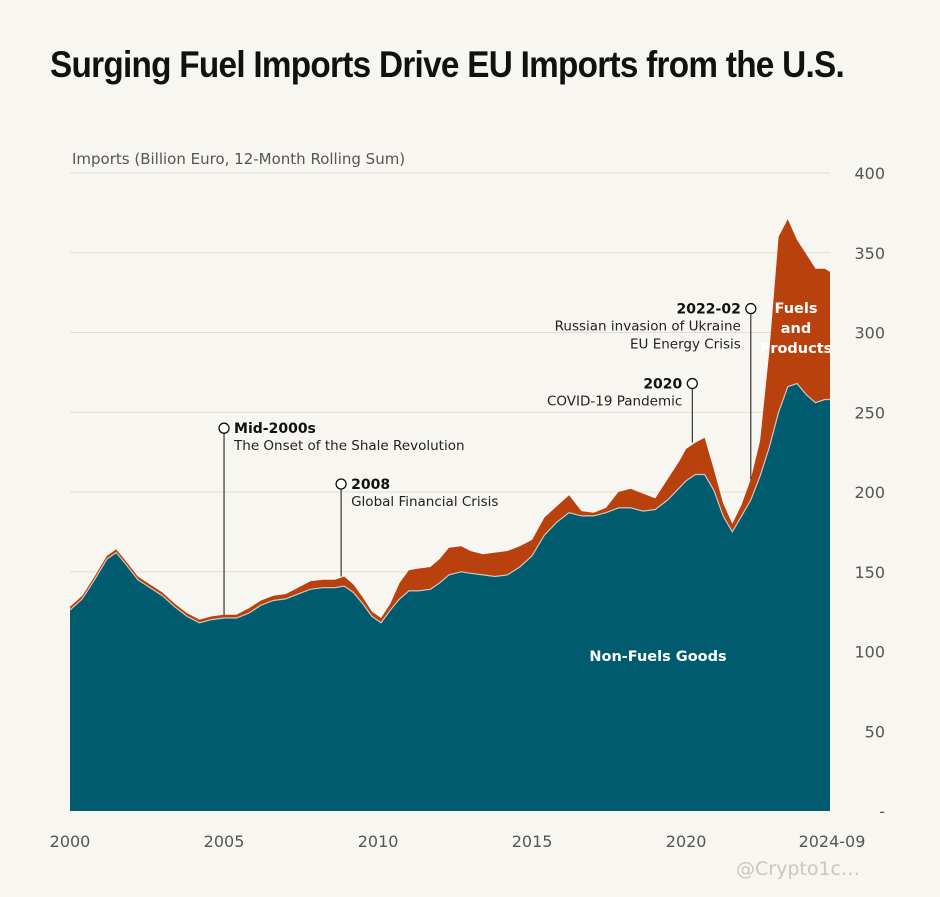  I want to click on y-tick-label: 150, so click(869, 572).